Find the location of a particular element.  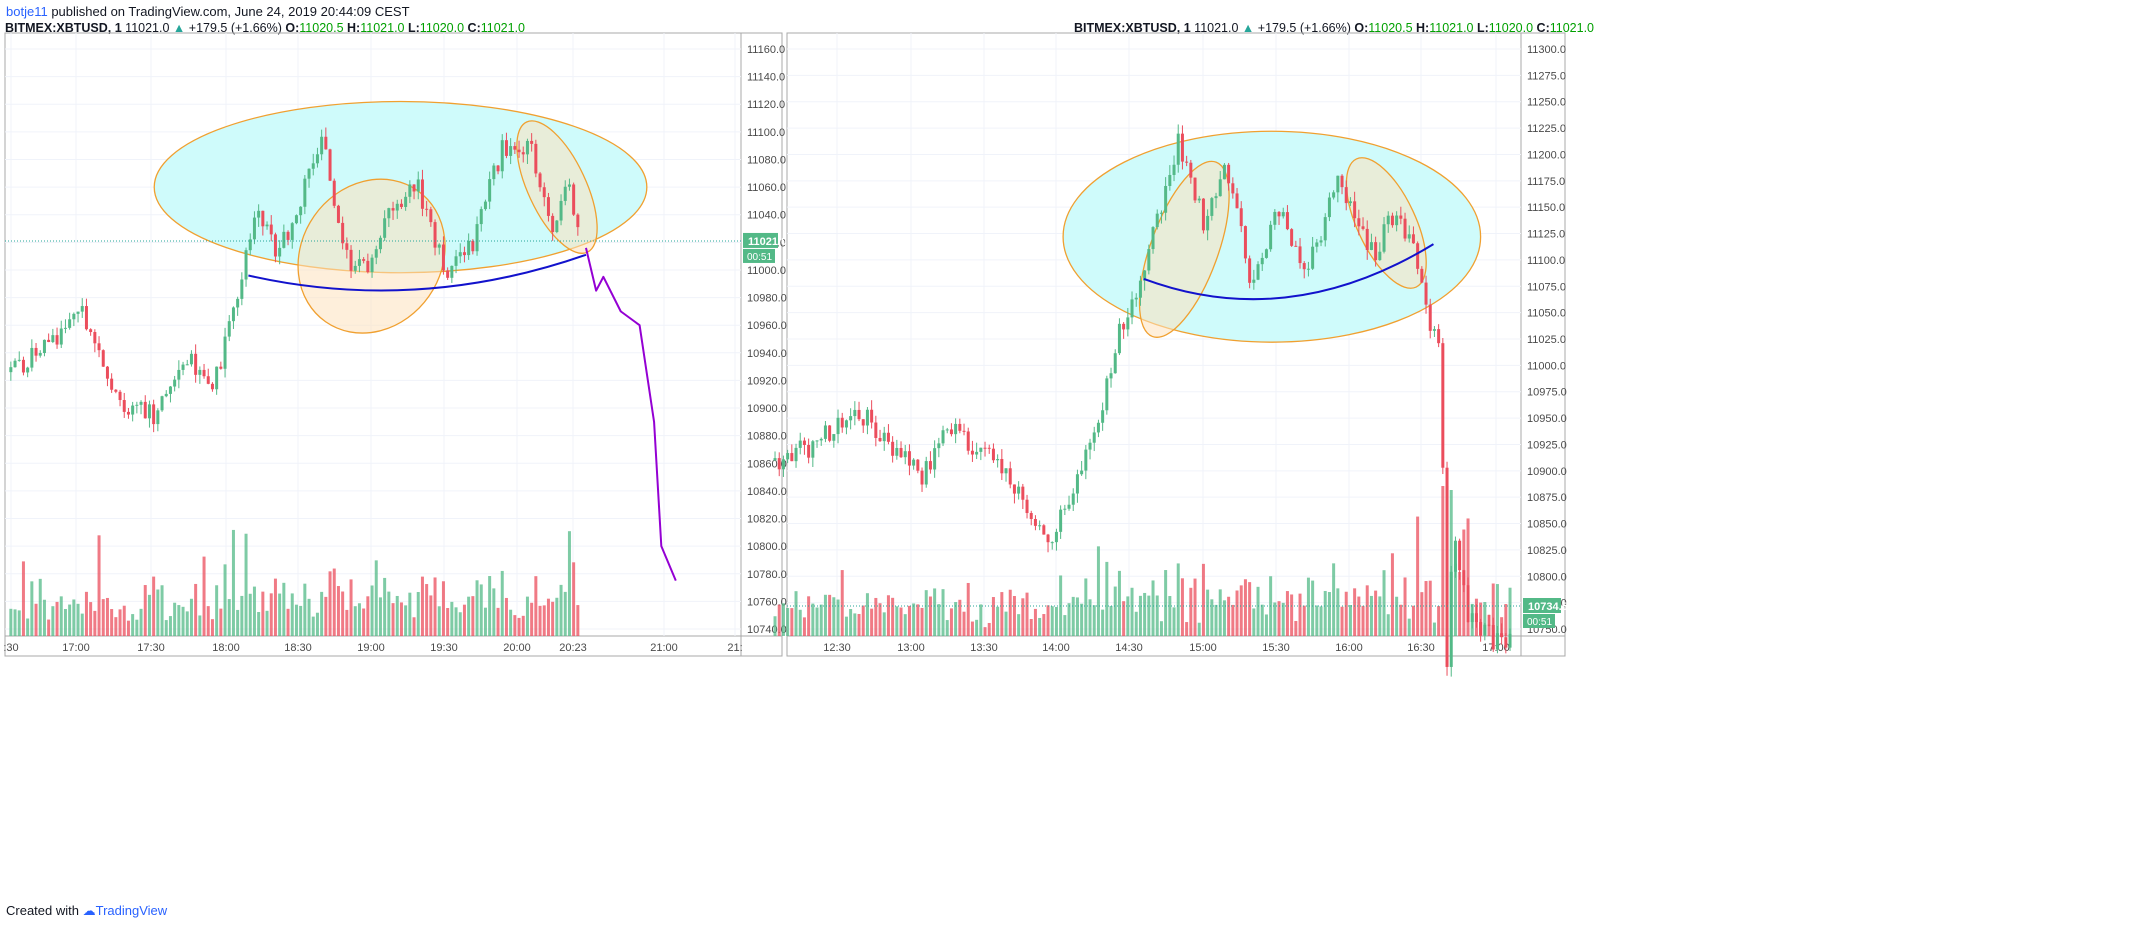

y-tick-label: 11160.0 is located at coordinates (766, 50).